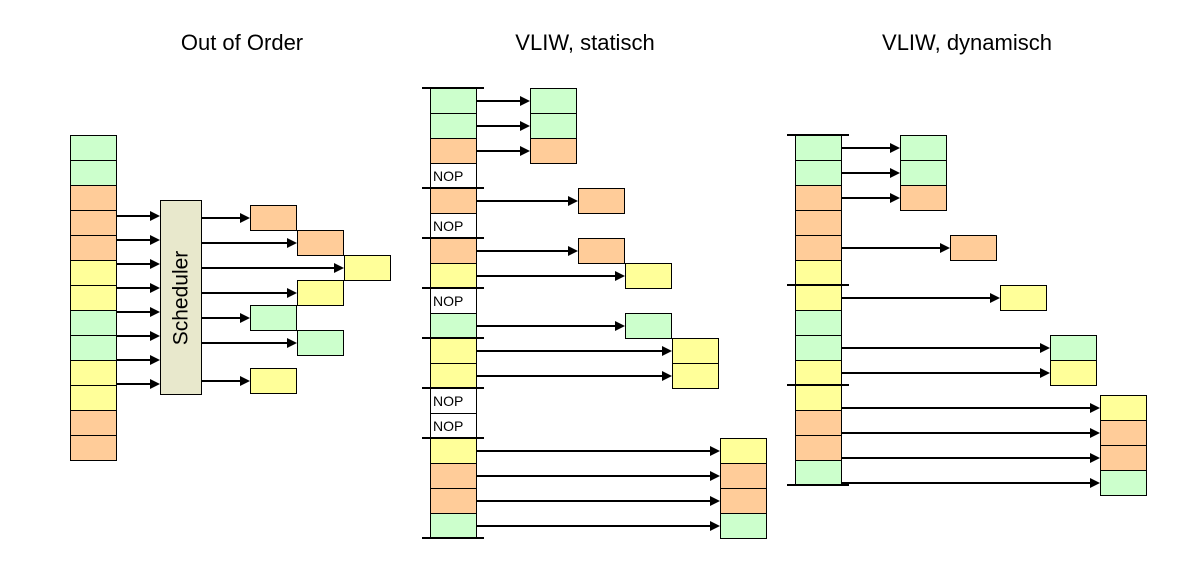 The width and height of the screenshot is (1197, 581). I want to click on panel-title-vliw-dynamic: VLIW, dynamisch, so click(967, 42).